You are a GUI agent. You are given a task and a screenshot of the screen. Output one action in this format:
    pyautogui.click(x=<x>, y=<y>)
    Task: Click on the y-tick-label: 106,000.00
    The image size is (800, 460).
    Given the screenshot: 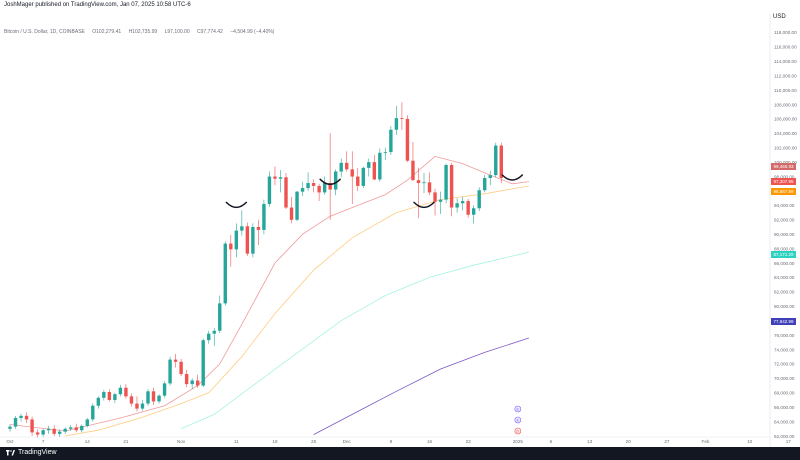 What is the action you would take?
    pyautogui.click(x=785, y=119)
    